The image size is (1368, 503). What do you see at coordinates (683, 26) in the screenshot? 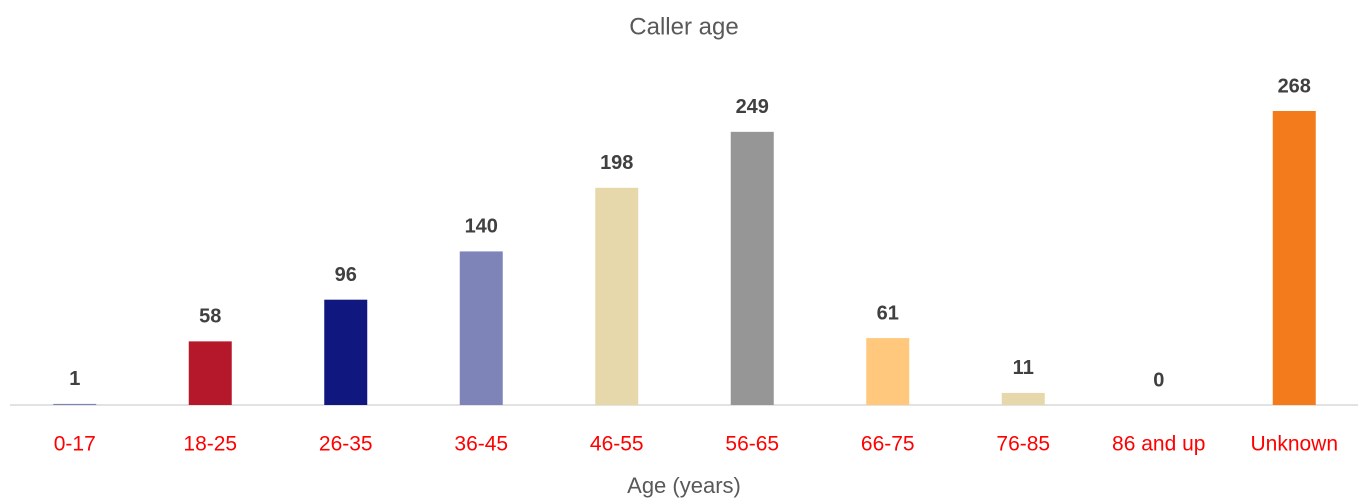
I see `chart-title: Caller age` at bounding box center [683, 26].